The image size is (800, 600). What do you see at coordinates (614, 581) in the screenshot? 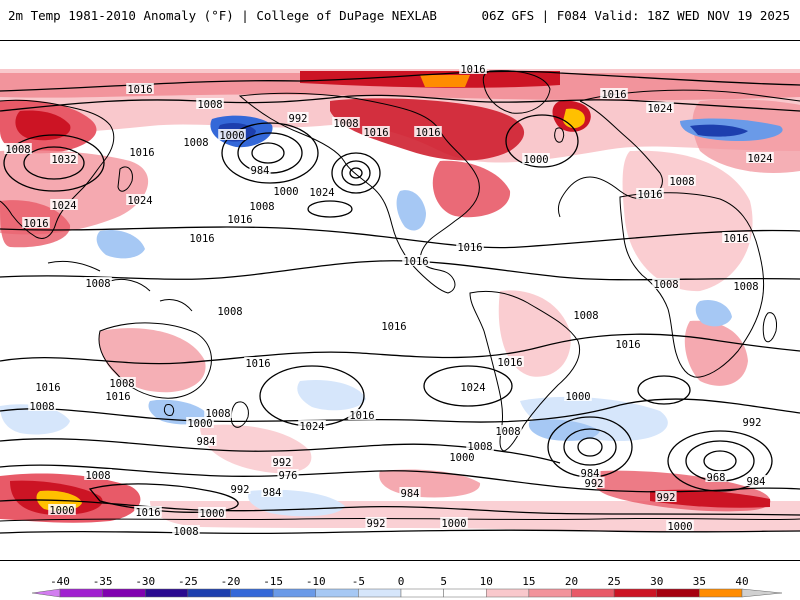
I see `colorbar-tick-label: 25` at bounding box center [614, 581].